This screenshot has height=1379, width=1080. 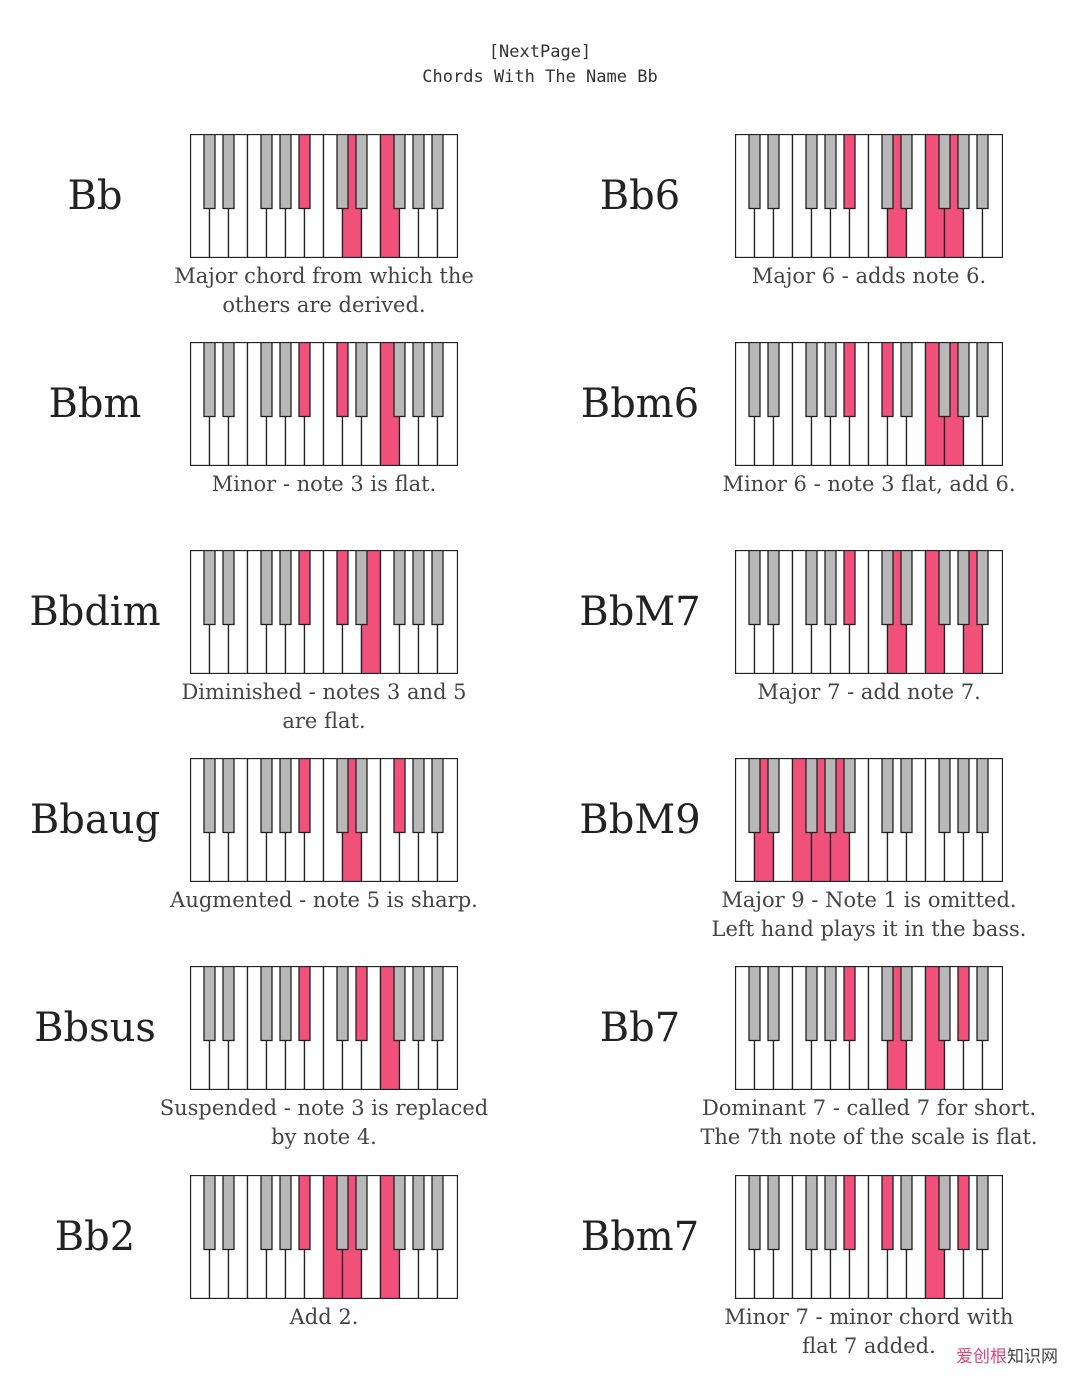 I want to click on page-header: [NextPage] Chords With The Name Bb, so click(x=540, y=65).